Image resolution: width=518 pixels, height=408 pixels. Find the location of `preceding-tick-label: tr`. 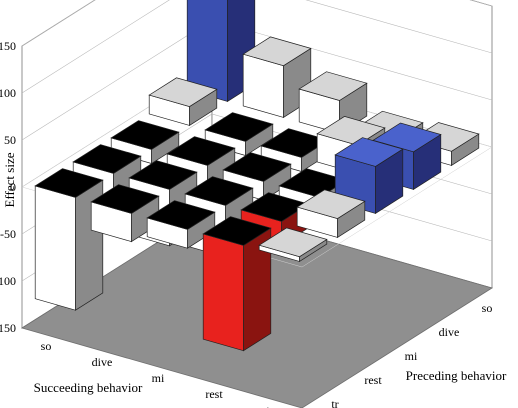

preceding-tick-label: tr is located at coordinates (334, 402).